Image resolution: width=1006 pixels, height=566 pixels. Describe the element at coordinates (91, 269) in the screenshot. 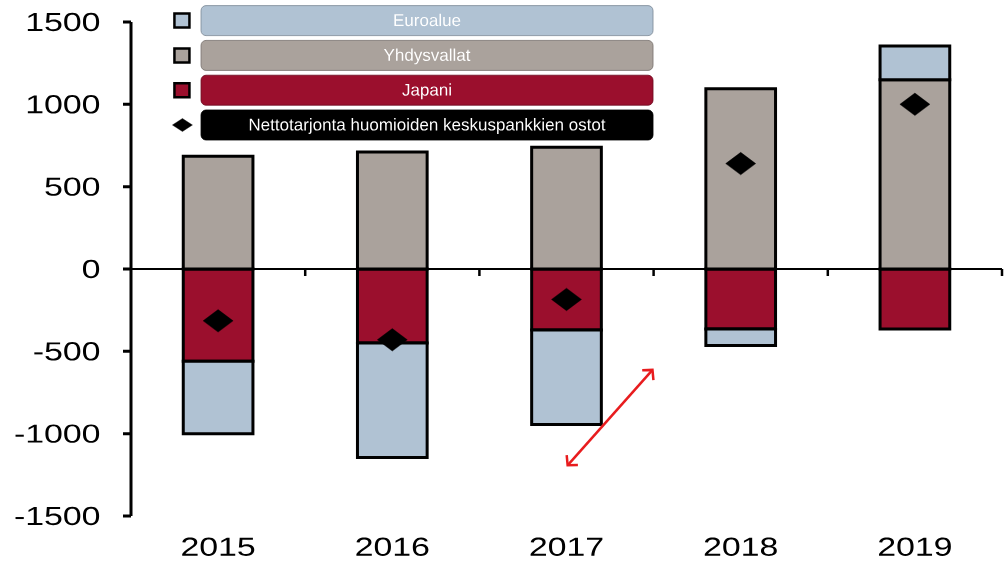

I see `y-tick-label: 0` at that location.